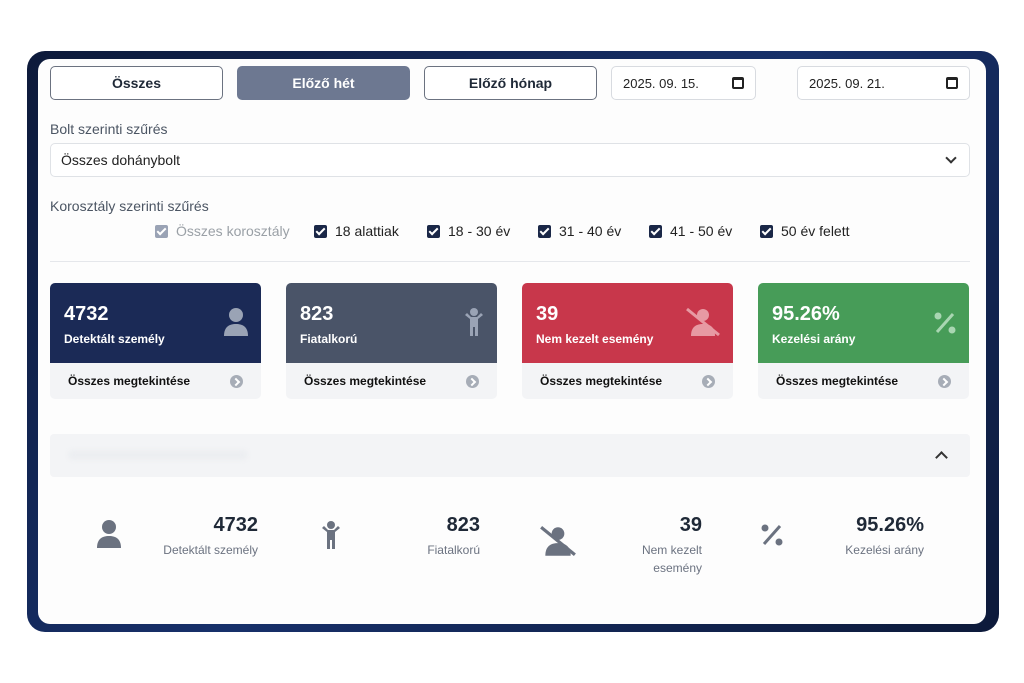 This screenshot has height=683, width=1024. What do you see at coordinates (453, 535) in the screenshot?
I see `summary-minors: 823 Fiatalkorú` at bounding box center [453, 535].